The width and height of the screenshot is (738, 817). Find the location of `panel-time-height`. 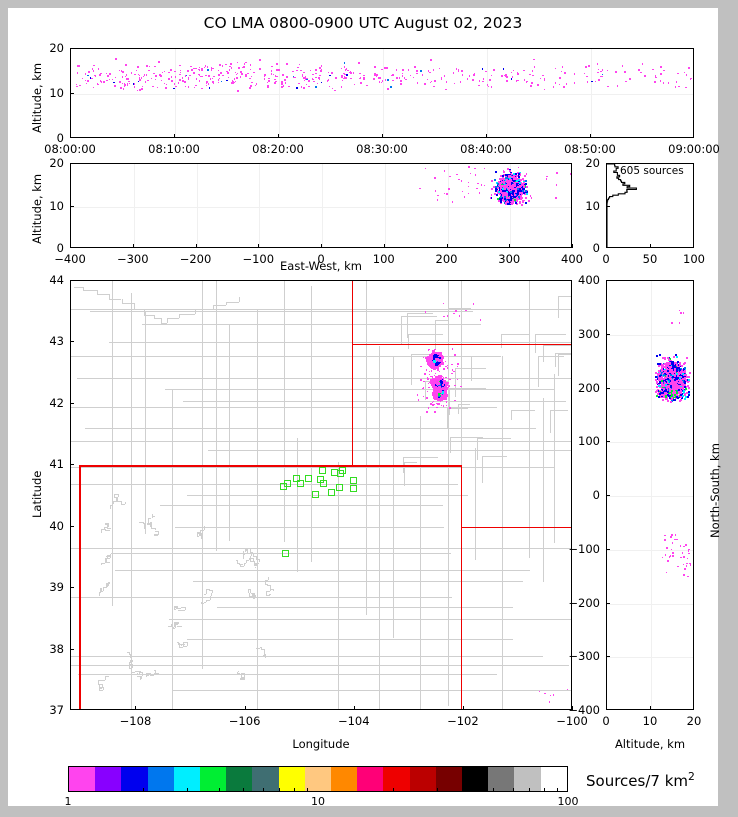

panel-time-height is located at coordinates (382, 93).